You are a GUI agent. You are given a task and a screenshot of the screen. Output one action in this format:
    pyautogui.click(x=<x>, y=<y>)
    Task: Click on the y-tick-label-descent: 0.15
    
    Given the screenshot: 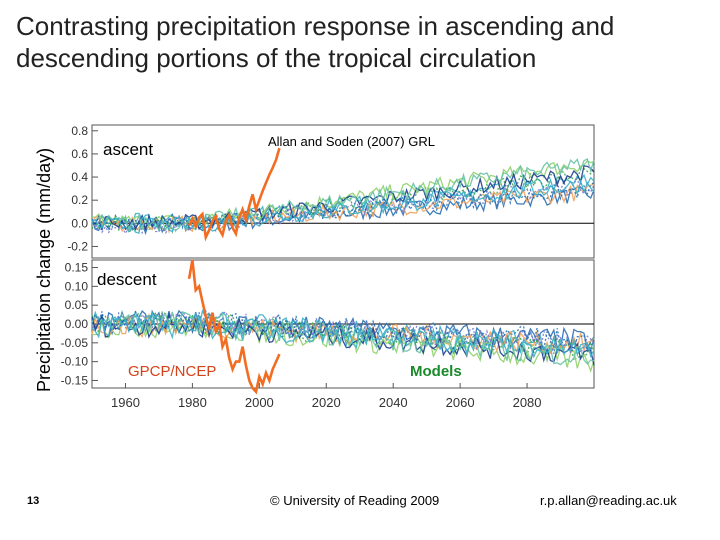 What is the action you would take?
    pyautogui.click(x=77, y=268)
    